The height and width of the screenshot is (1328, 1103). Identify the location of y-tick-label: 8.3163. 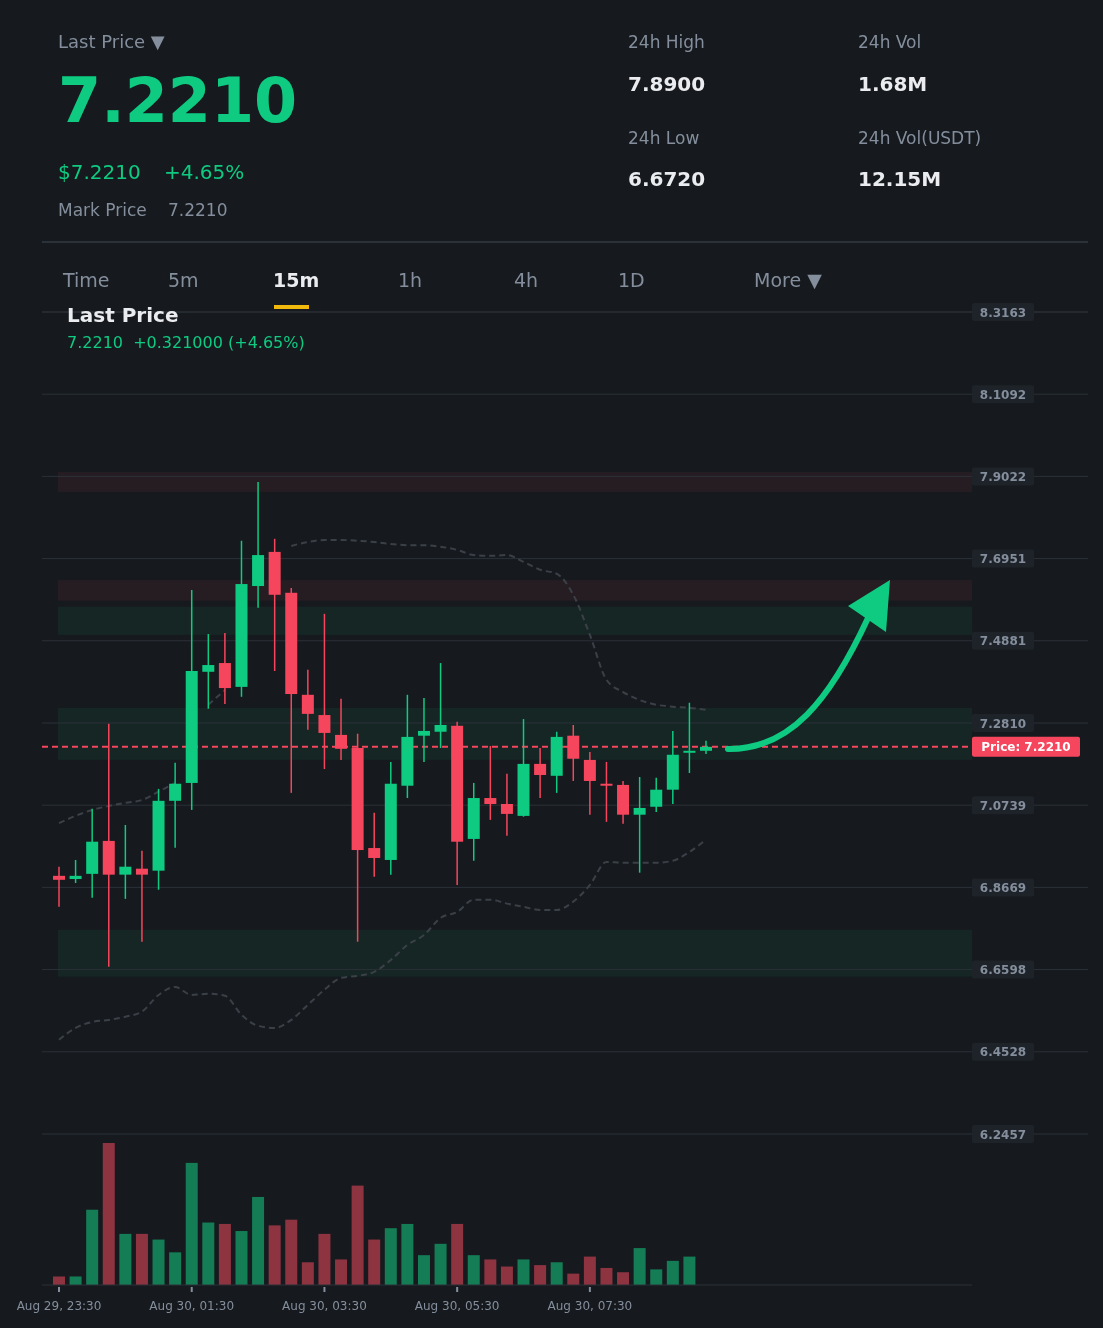
(1003, 312).